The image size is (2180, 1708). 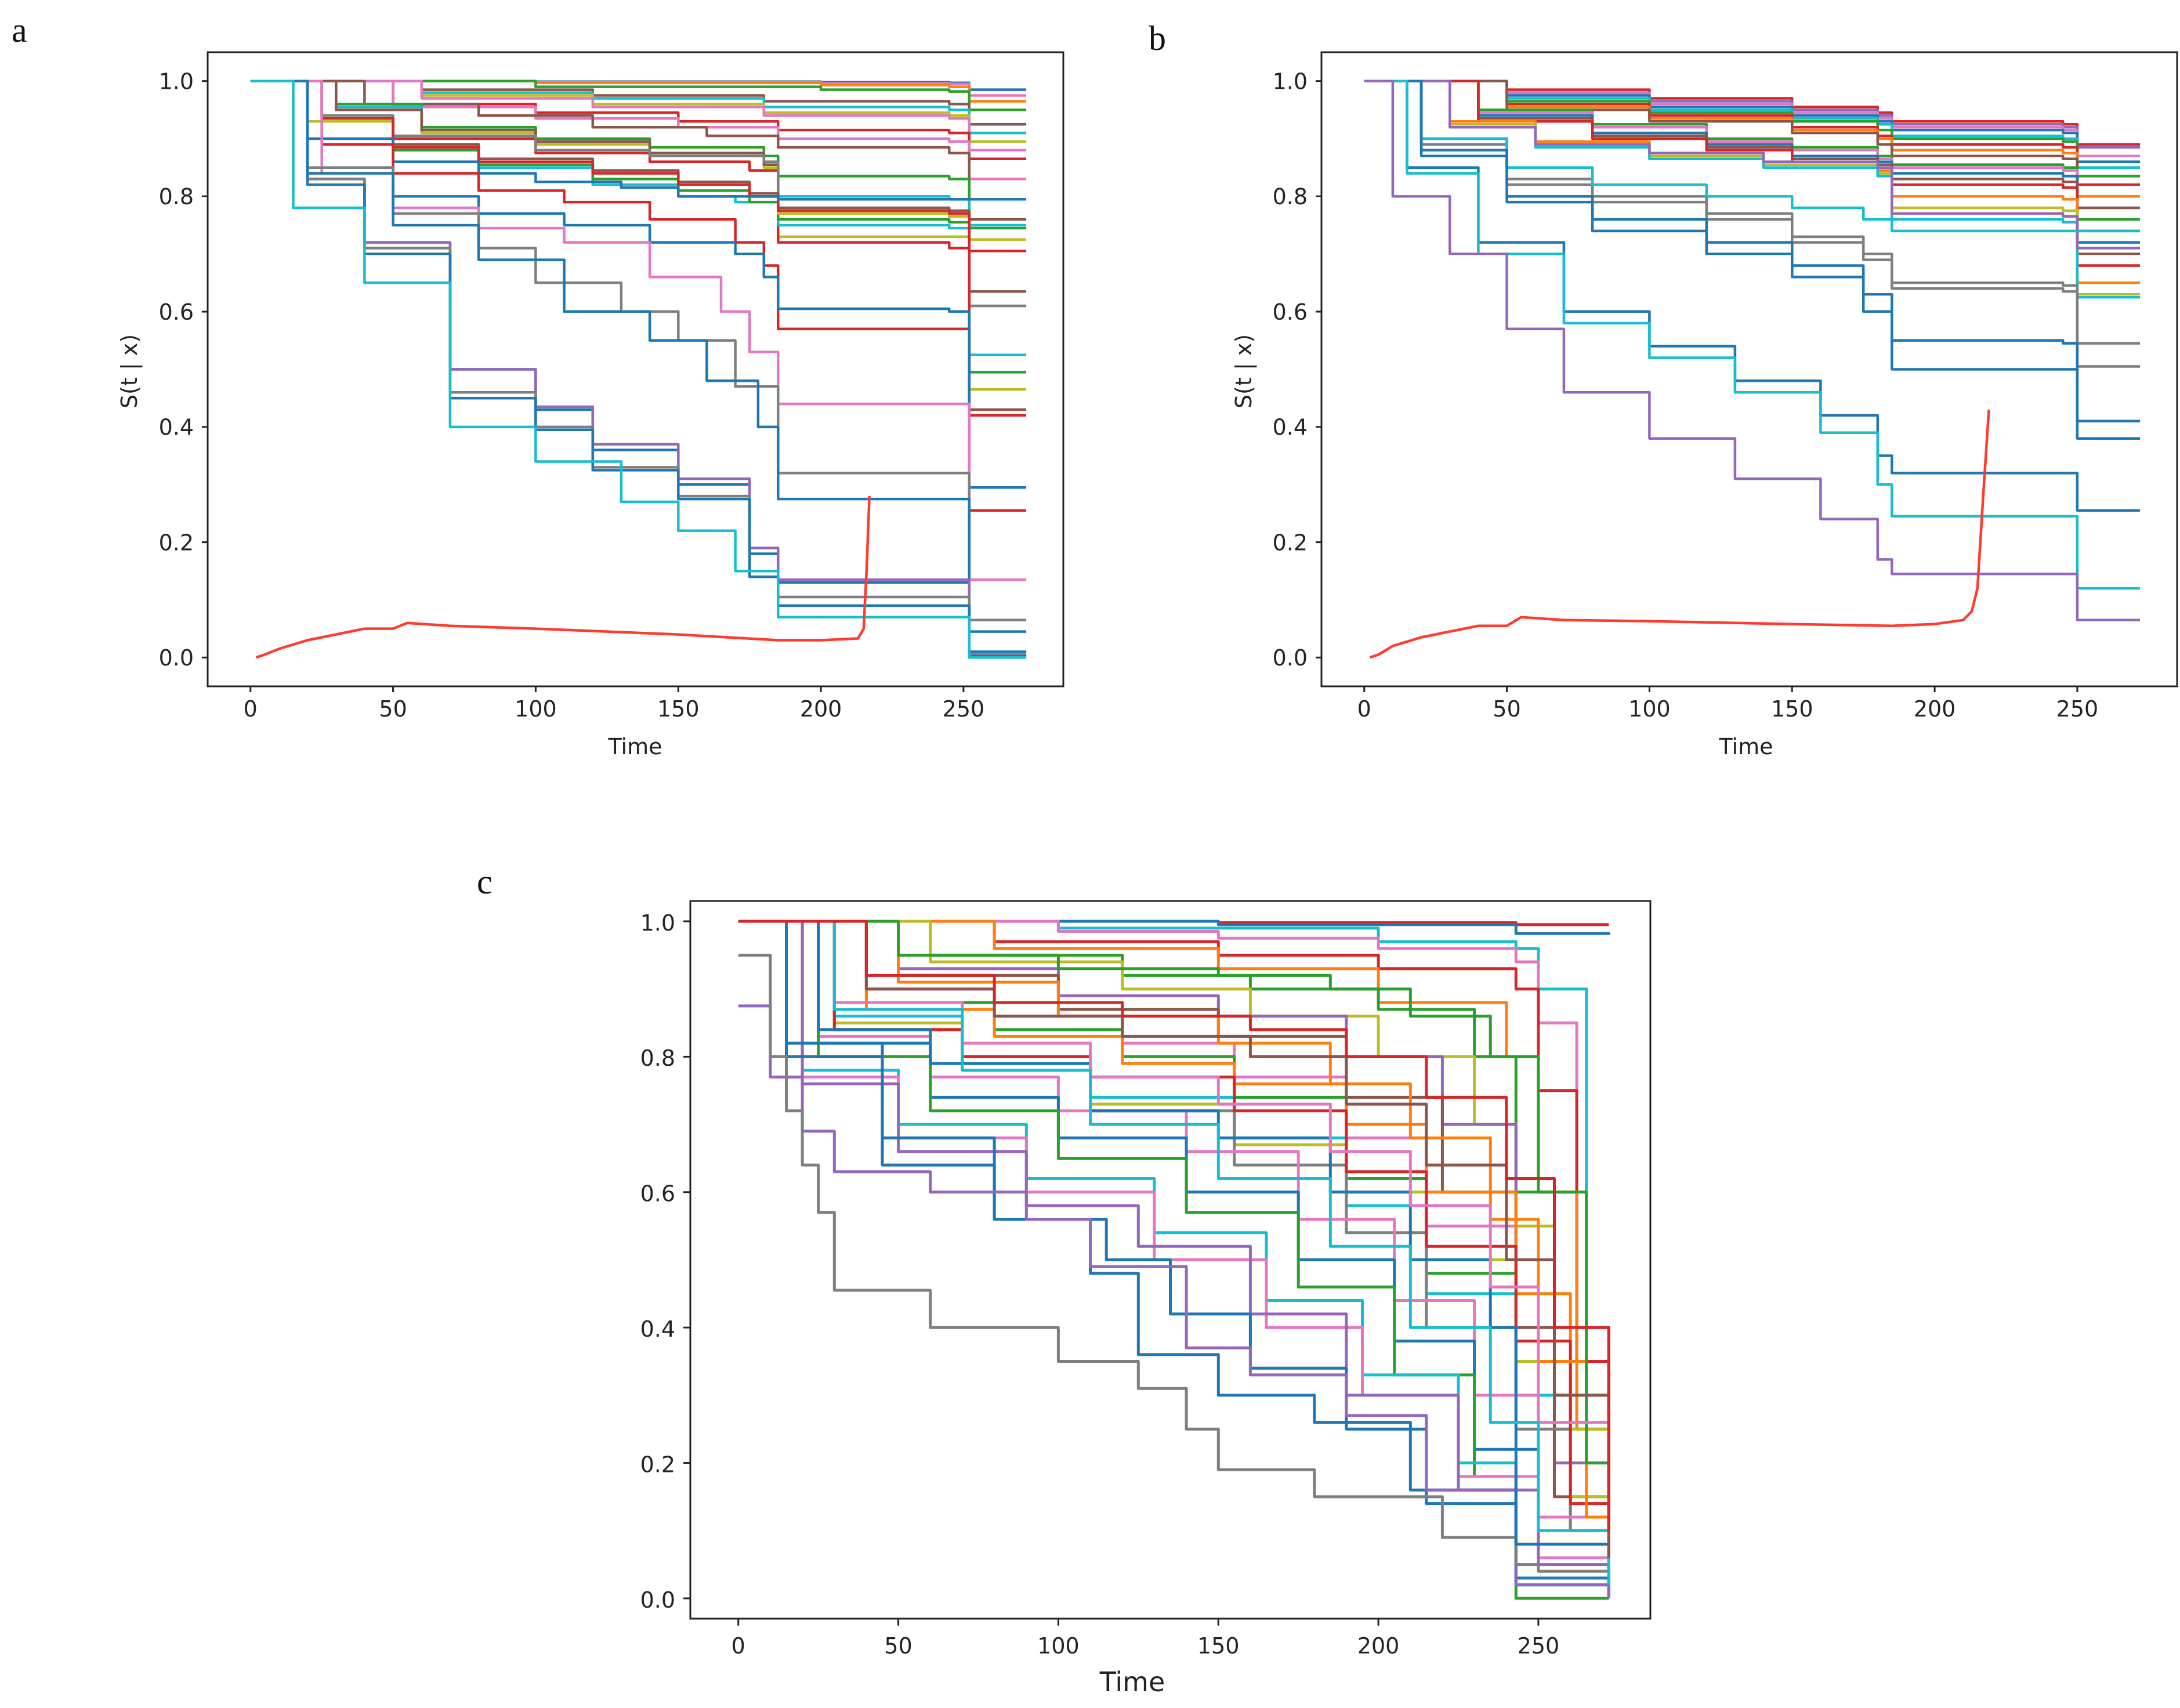 What do you see at coordinates (251, 709) in the screenshot?
I see `panel-a-x-tick-label: 0` at bounding box center [251, 709].